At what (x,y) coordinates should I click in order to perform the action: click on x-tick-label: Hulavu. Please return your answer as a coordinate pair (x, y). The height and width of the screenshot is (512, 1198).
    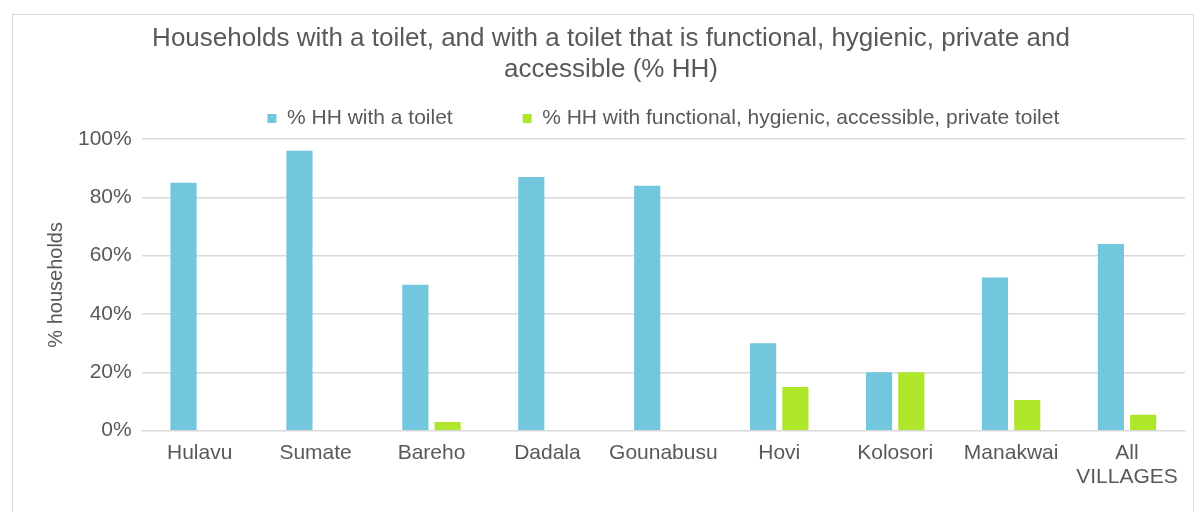
    Looking at the image, I should click on (199, 451).